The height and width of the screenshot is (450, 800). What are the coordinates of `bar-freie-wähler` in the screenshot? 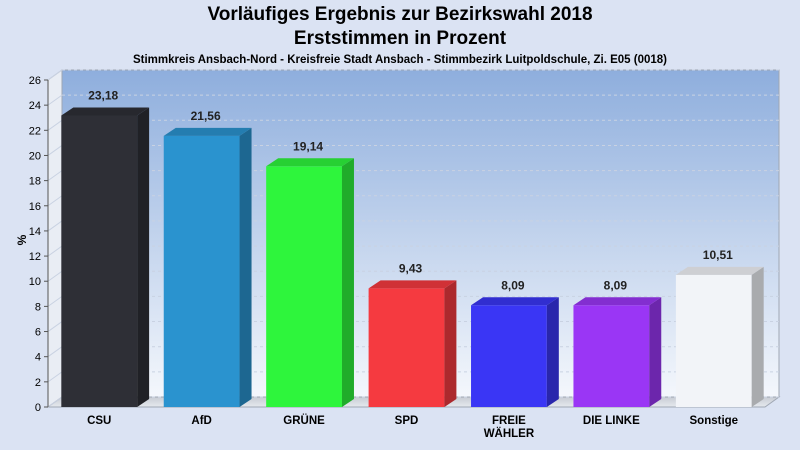 It's located at (515, 352).